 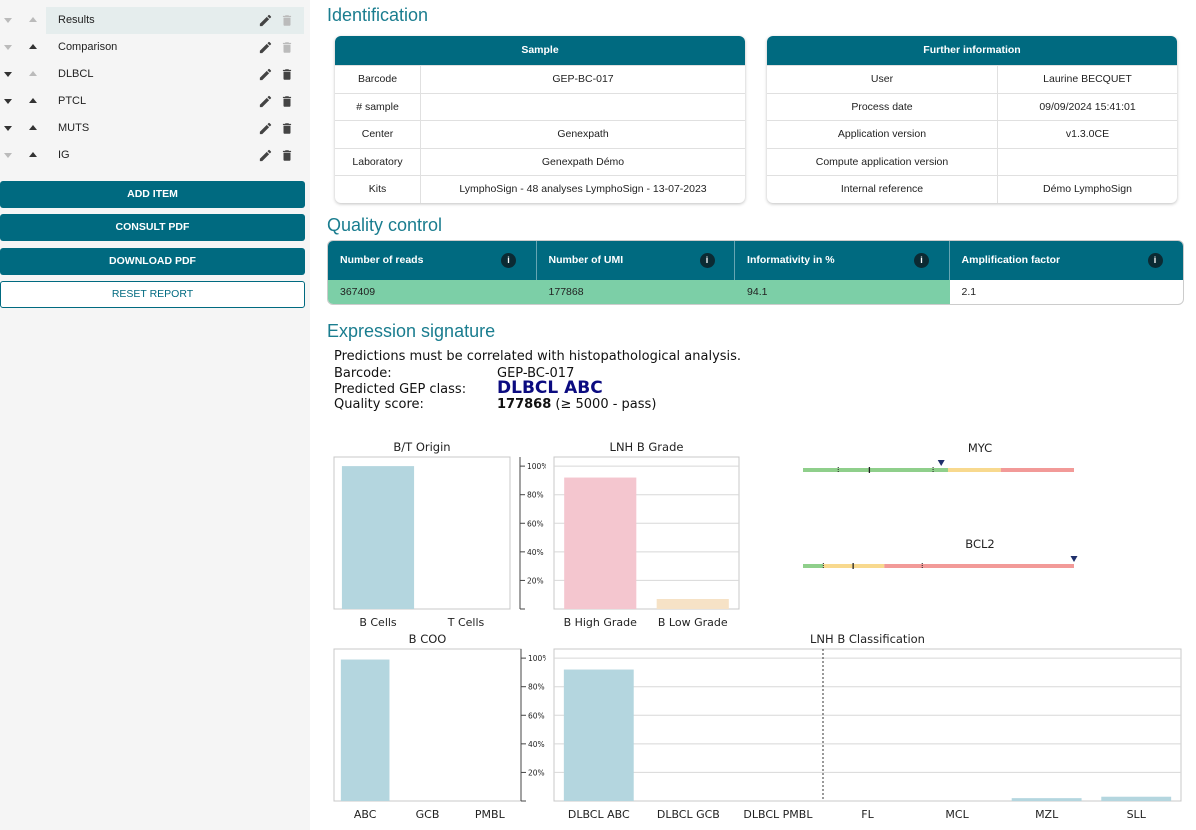 What do you see at coordinates (490, 814) in the screenshot?
I see `x-tick-label: PMBL` at bounding box center [490, 814].